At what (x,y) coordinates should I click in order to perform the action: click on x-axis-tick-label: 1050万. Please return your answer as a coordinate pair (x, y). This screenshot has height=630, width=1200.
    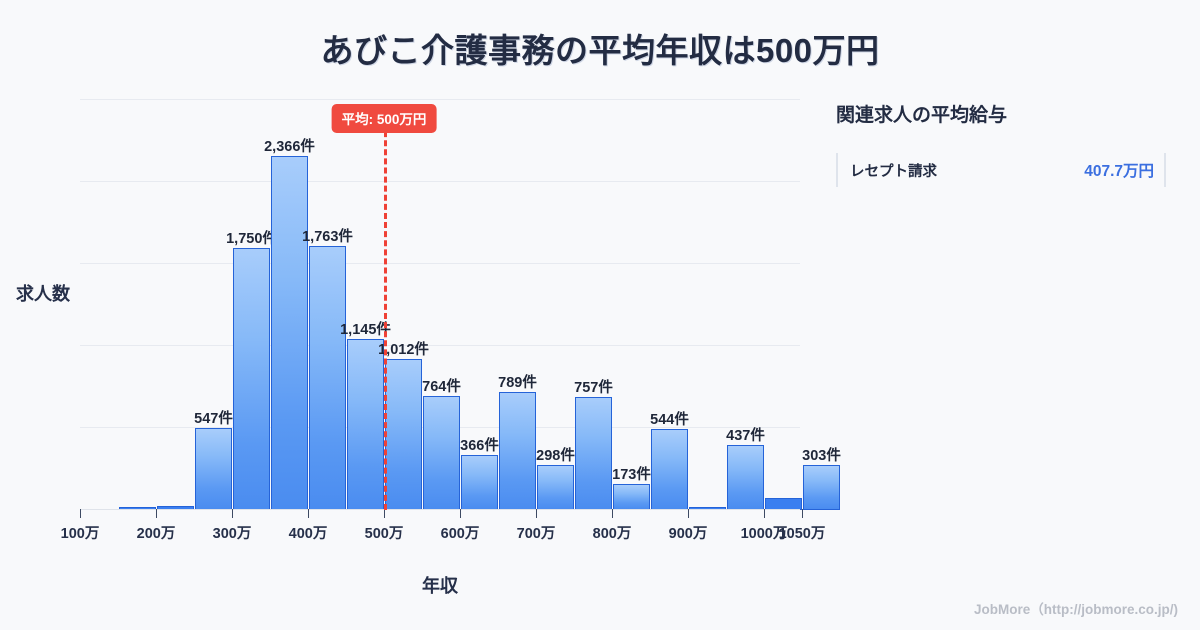
    Looking at the image, I should click on (802, 534).